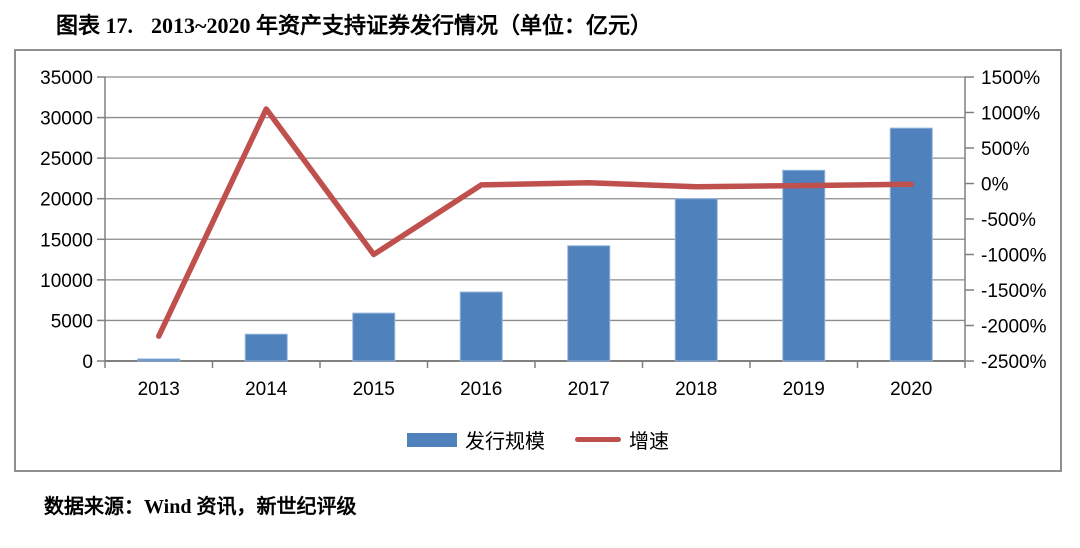 This screenshot has height=548, width=1080. I want to click on figure-caption-label: 图表 17., so click(95, 25).